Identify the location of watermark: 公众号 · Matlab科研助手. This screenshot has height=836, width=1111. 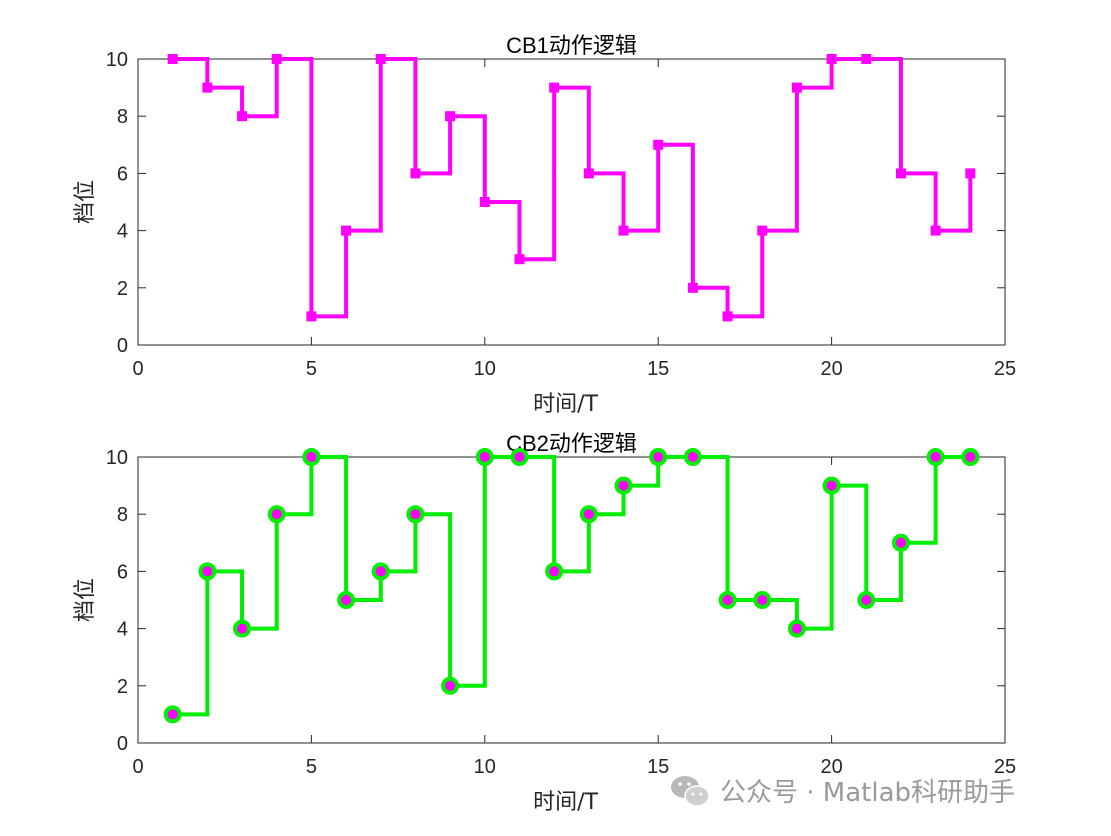
(842, 790).